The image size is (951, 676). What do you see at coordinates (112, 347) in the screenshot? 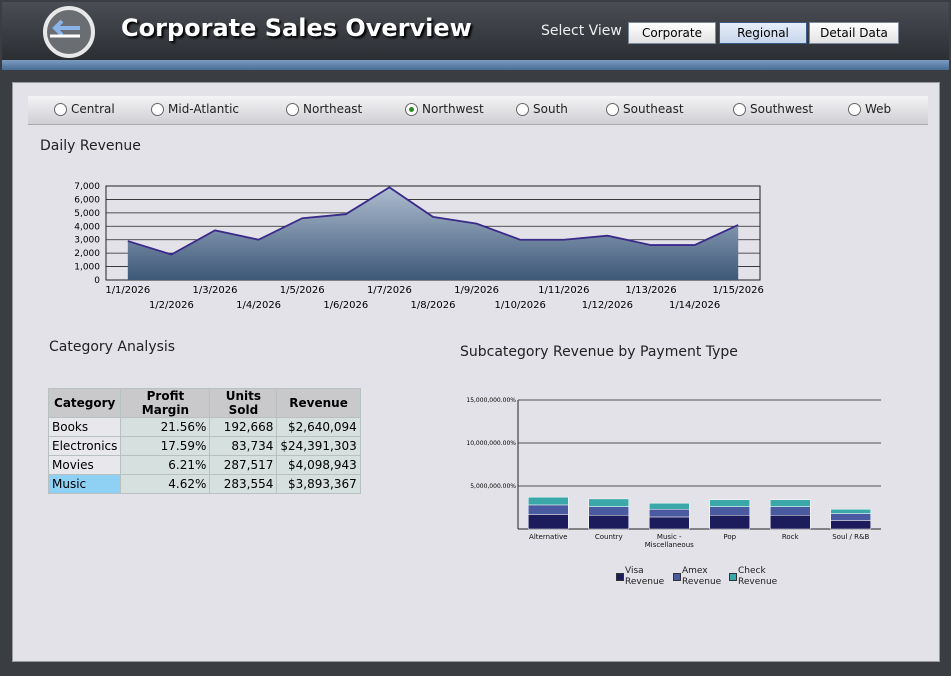
I see `table-title: Category Analysis` at bounding box center [112, 347].